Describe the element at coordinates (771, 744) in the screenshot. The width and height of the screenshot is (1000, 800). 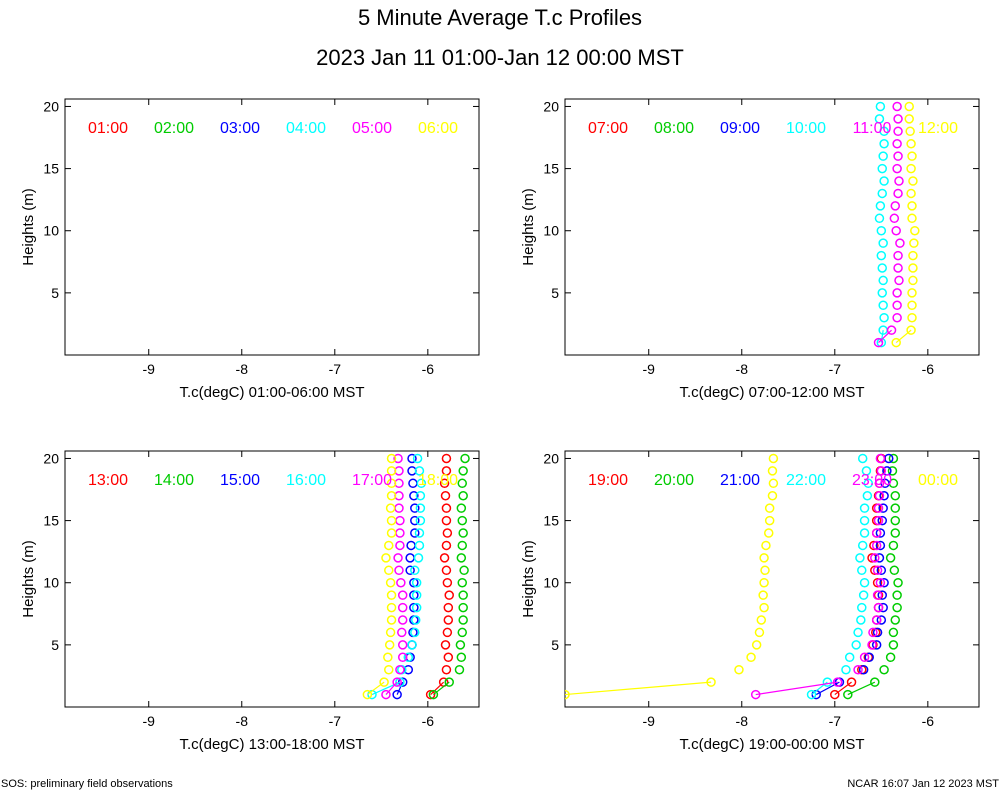
I see `x-axis-label: T.c(degC) 19:00-00:00 MST` at that location.